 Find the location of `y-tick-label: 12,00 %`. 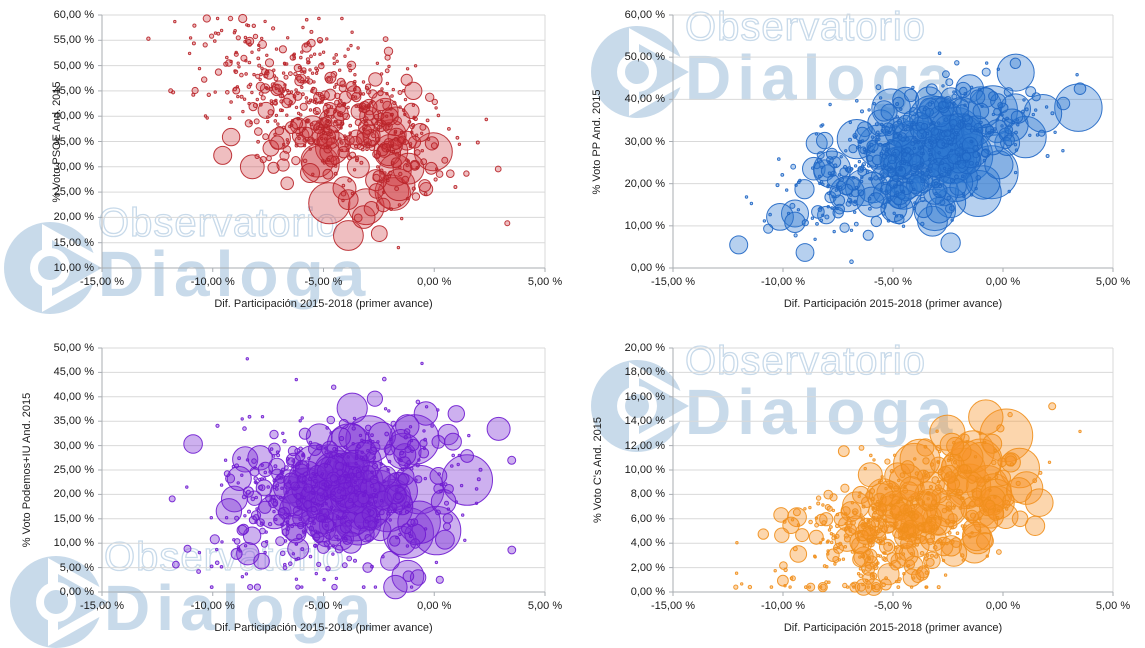

y-tick-label: 12,00 % is located at coordinates (644, 445).